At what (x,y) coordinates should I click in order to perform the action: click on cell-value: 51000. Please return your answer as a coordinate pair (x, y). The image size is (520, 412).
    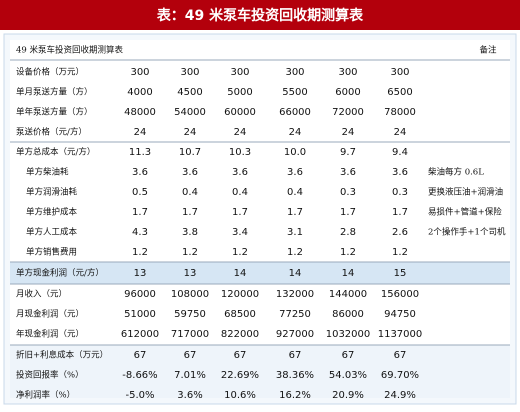
    Looking at the image, I should click on (140, 314).